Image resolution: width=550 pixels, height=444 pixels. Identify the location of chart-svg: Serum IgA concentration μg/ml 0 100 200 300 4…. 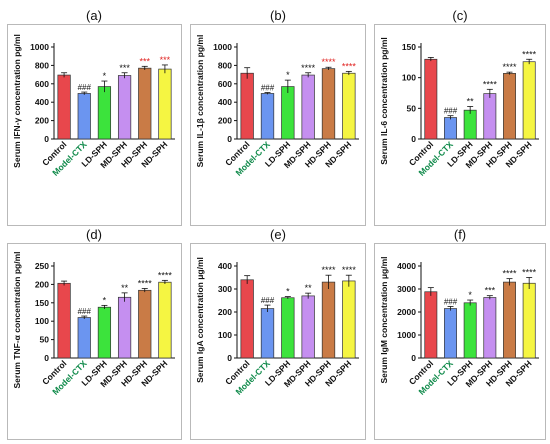
(277, 327).